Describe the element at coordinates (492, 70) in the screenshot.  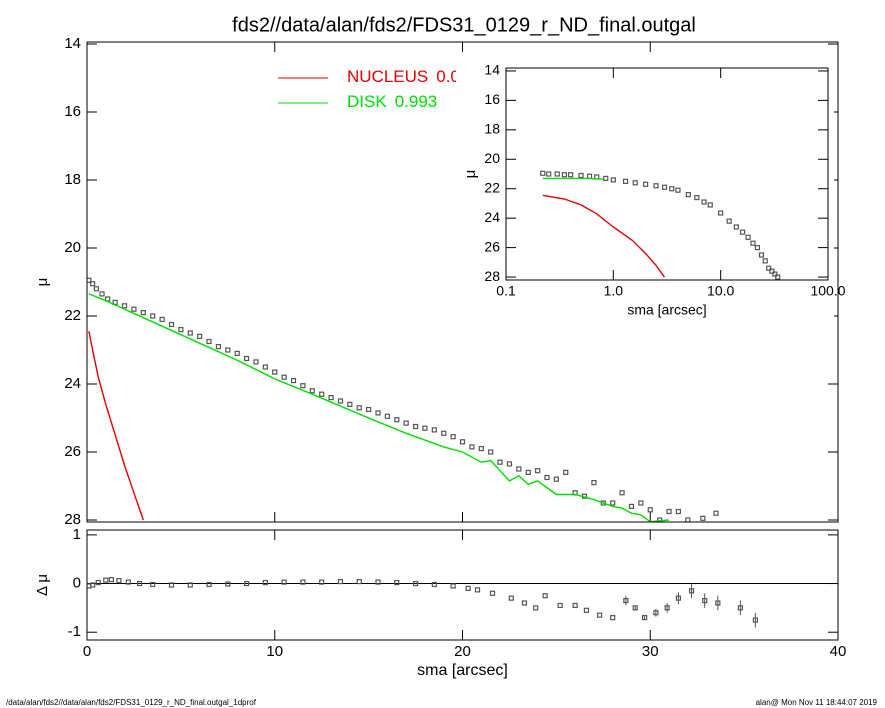
I see `y-tick-label: 14` at that location.